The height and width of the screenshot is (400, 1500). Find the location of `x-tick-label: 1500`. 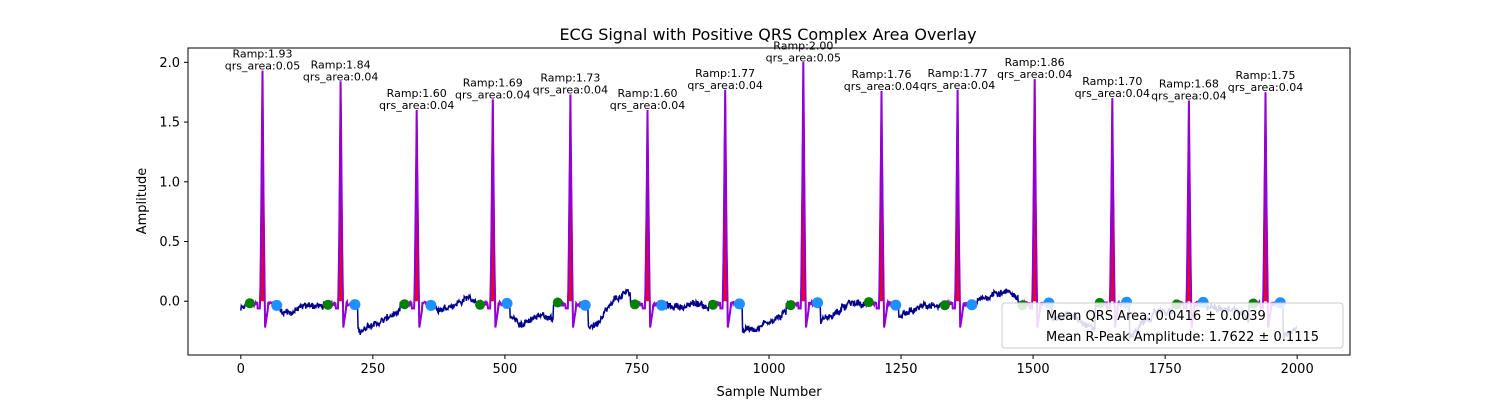

x-tick-label: 1500 is located at coordinates (1033, 369).